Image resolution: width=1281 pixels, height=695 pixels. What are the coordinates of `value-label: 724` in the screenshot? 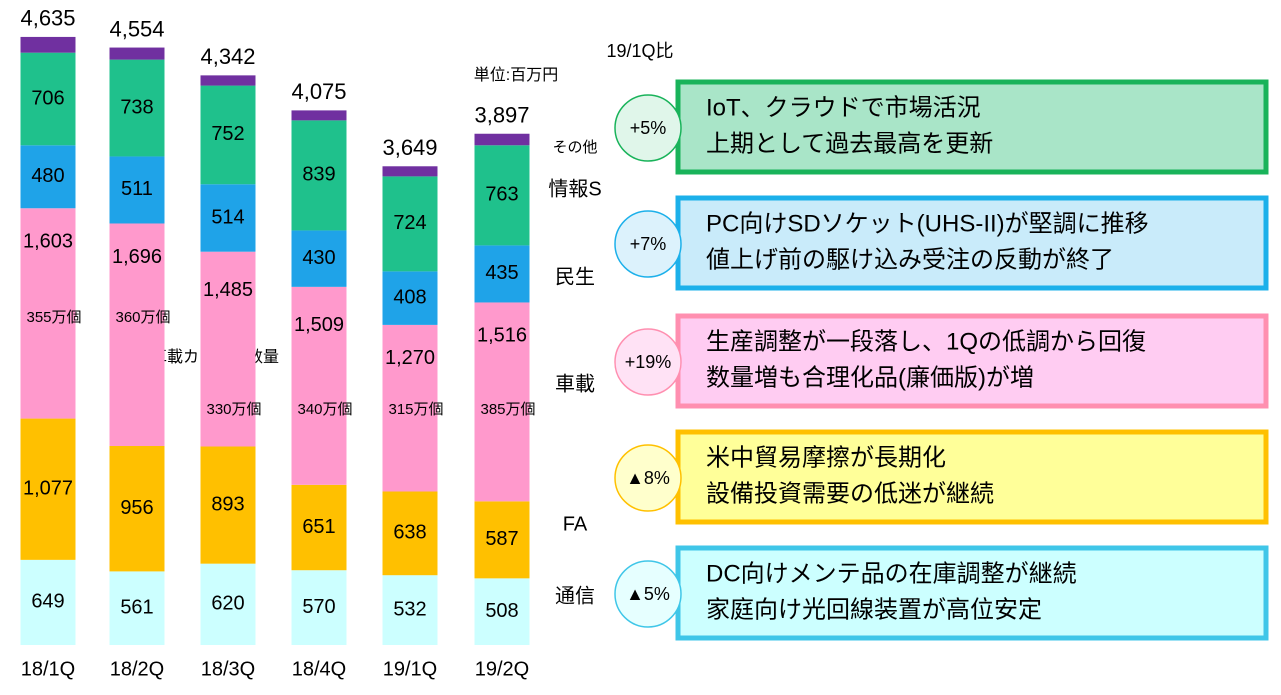 It's located at (409, 223).